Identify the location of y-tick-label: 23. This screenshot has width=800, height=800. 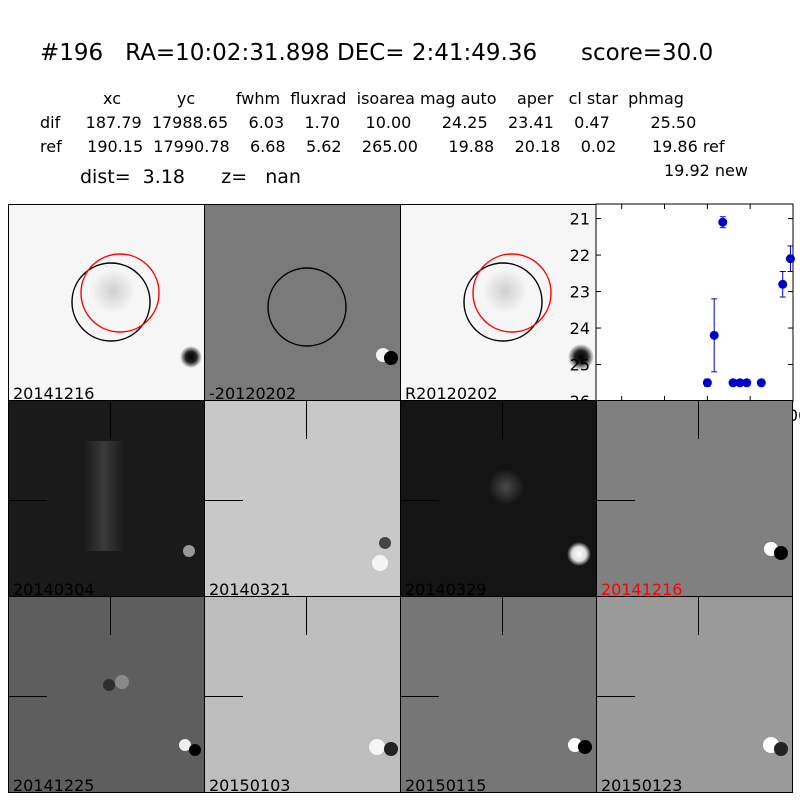
(580, 292).